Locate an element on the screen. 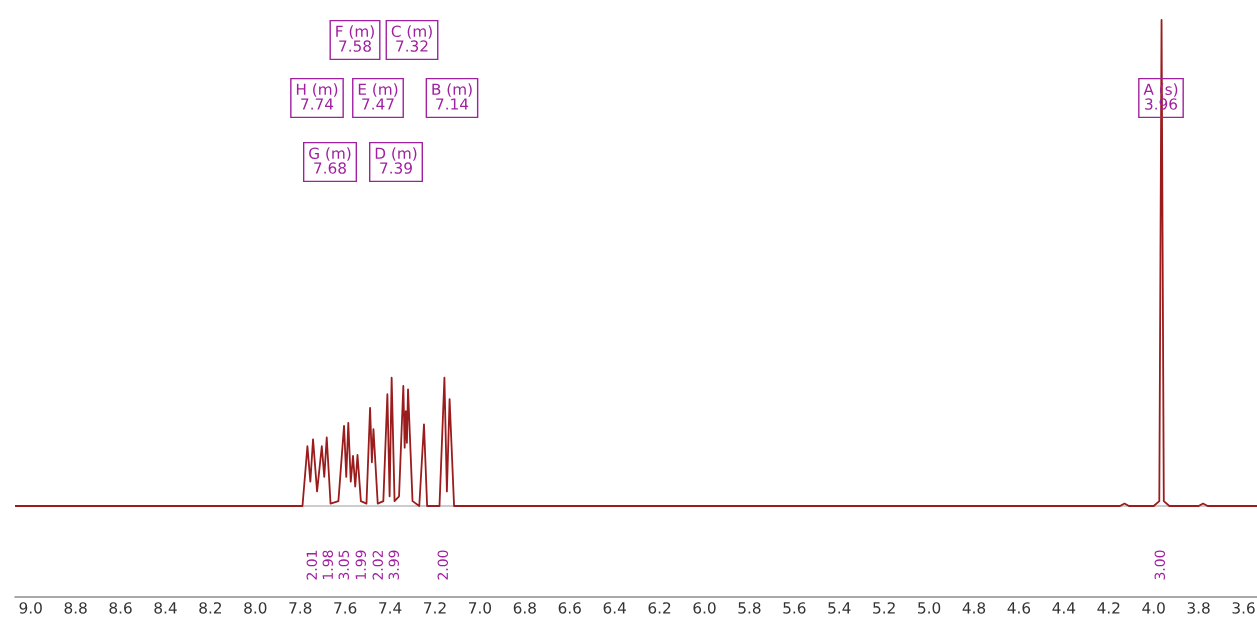  x-tick-label: 5.6 is located at coordinates (794, 608).